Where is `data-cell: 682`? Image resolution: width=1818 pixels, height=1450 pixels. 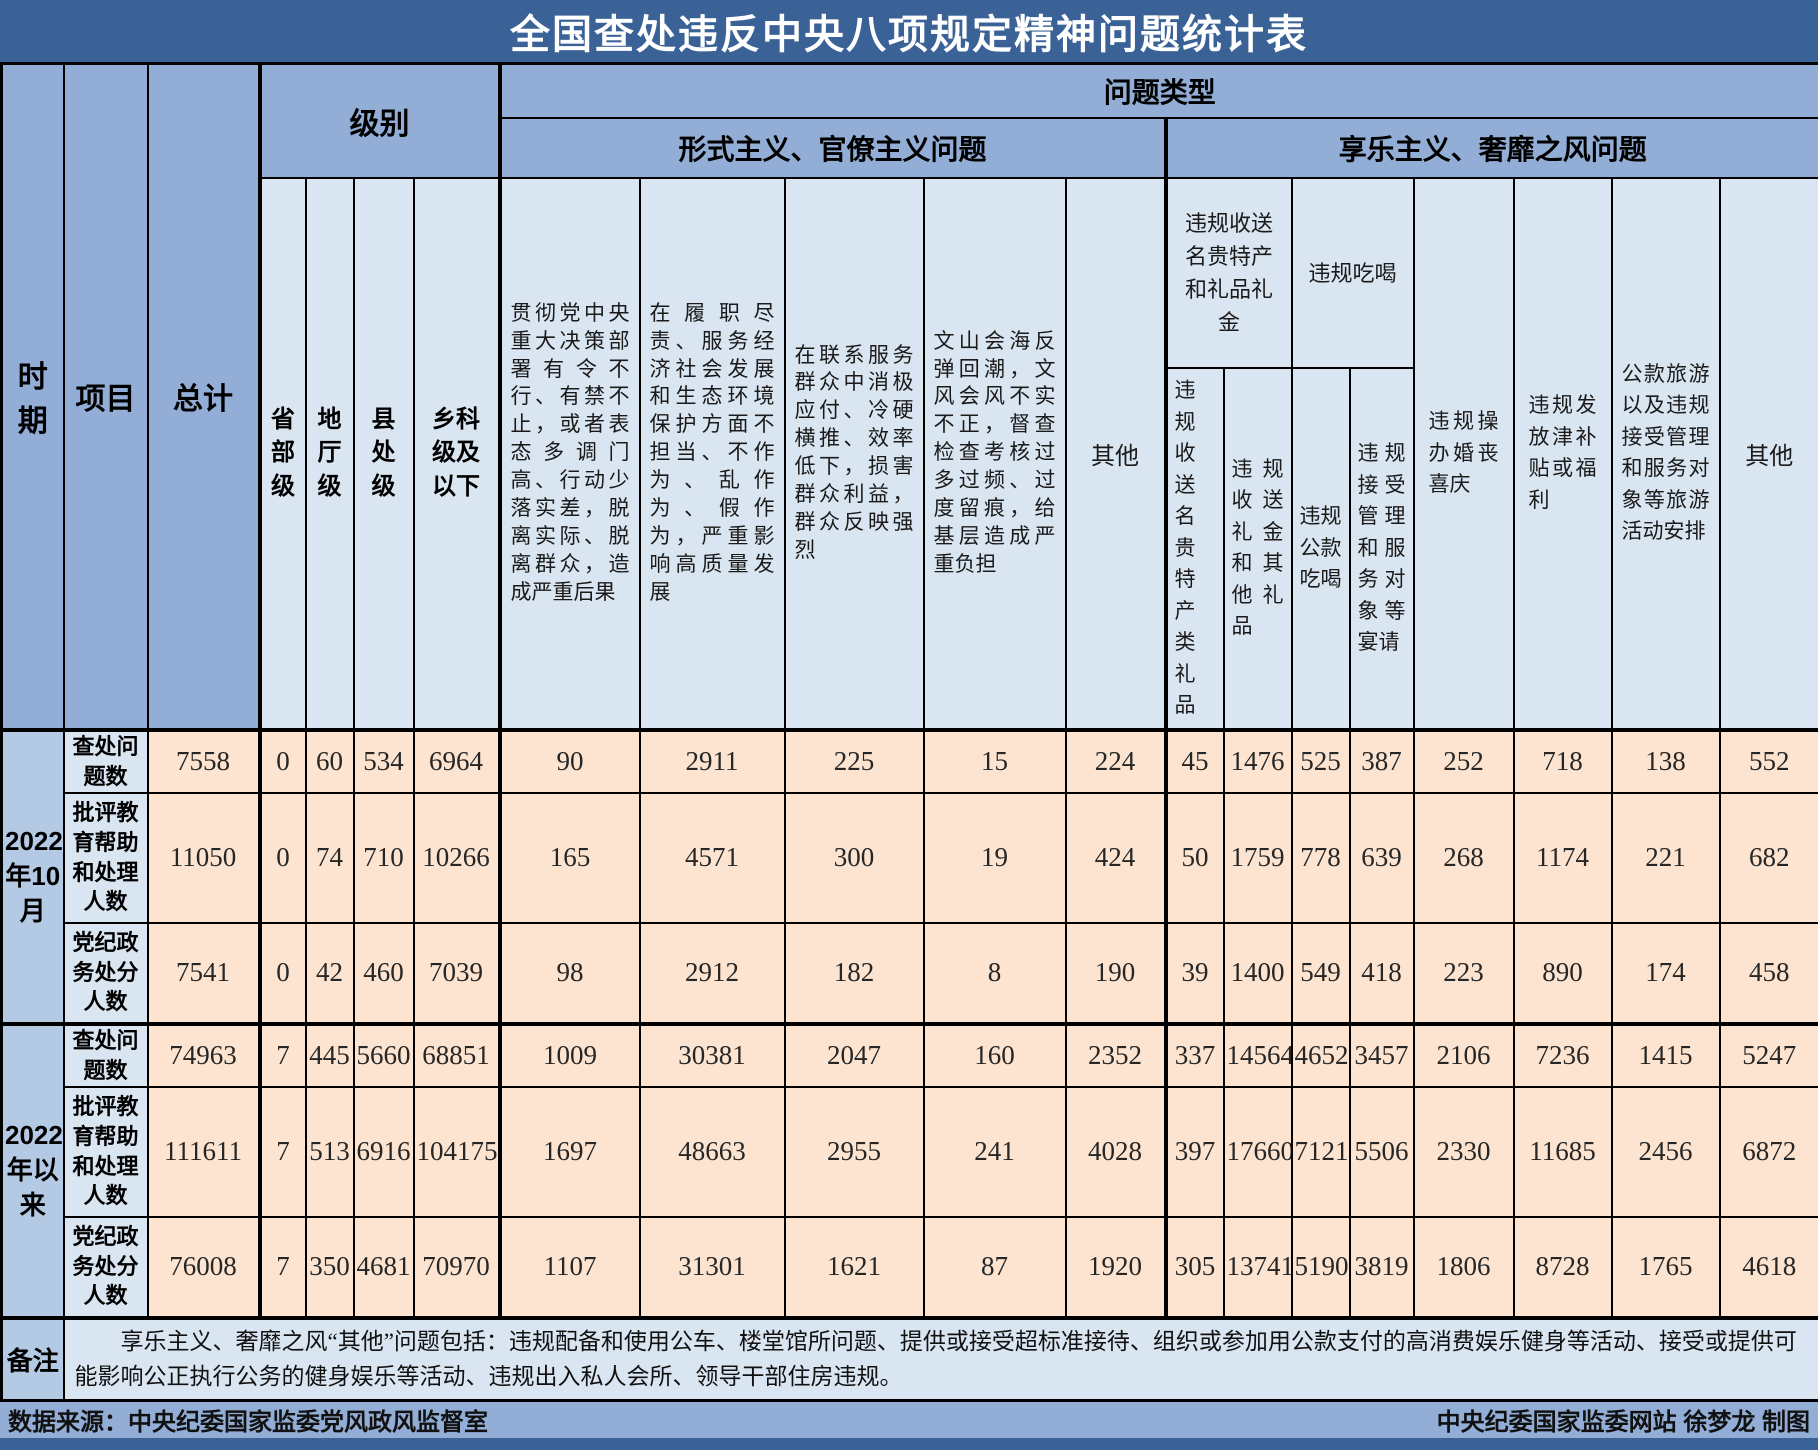 data-cell: 682 is located at coordinates (1769, 858).